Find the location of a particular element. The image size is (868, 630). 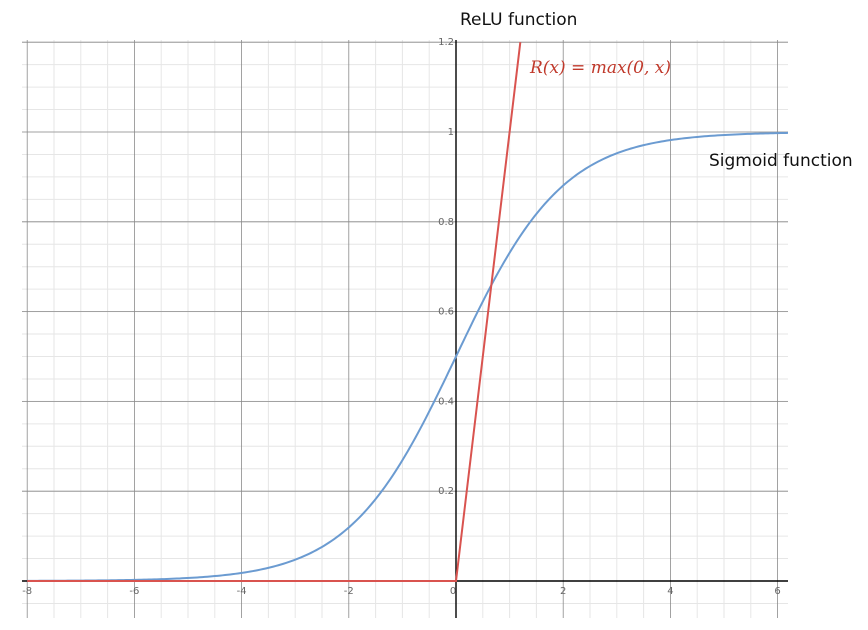

x-tick-label: -6 is located at coordinates (134, 591).